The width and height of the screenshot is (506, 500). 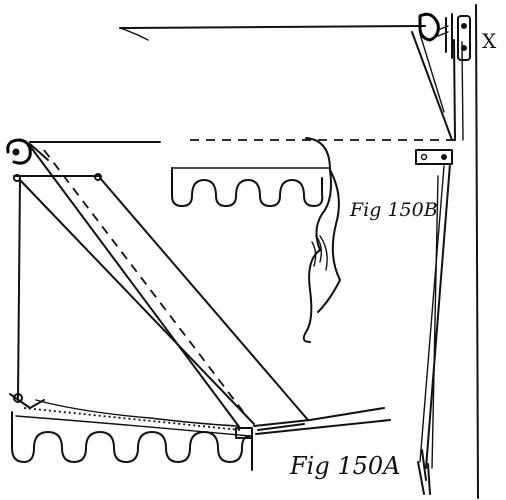 I want to click on wall-hinge-icon, so click(x=434, y=157).